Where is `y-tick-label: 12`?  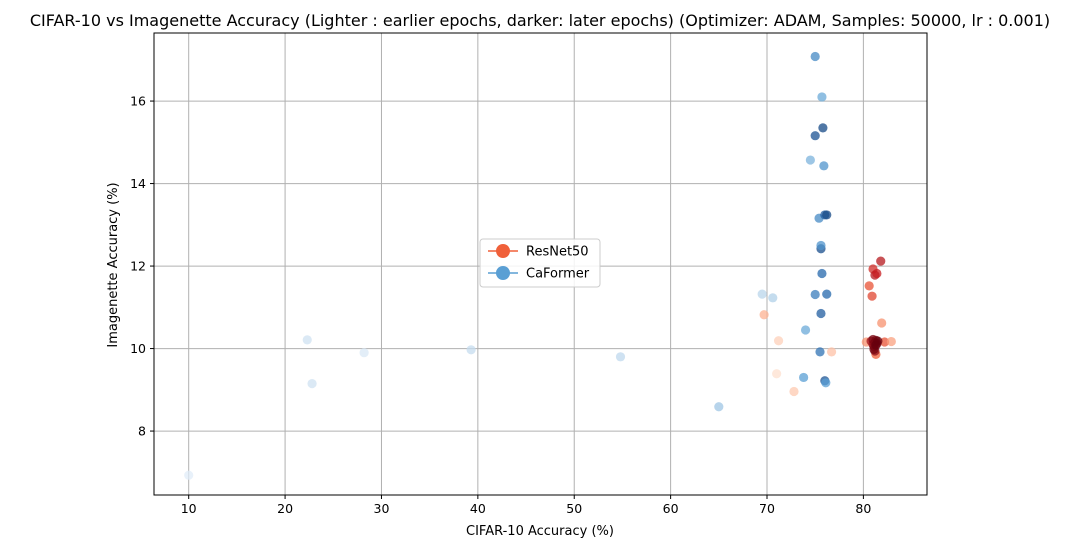
y-tick-label: 12 is located at coordinates (138, 266).